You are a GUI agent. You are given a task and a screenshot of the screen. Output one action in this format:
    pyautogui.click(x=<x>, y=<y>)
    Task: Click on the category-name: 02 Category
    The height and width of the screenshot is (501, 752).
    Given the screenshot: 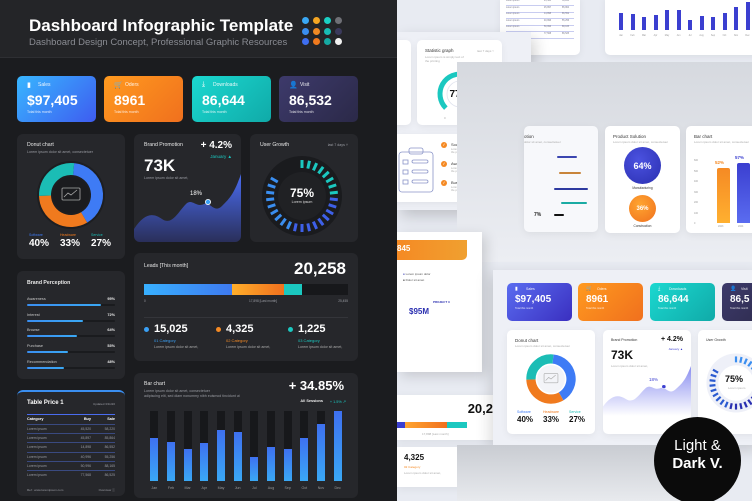 What is the action you would take?
    pyautogui.click(x=237, y=340)
    